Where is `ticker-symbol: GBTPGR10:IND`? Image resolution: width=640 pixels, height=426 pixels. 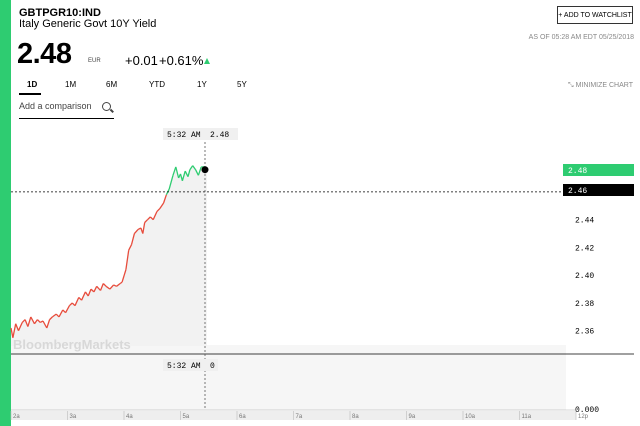
ticker-symbol: GBTPGR10:IND is located at coordinates (60, 13).